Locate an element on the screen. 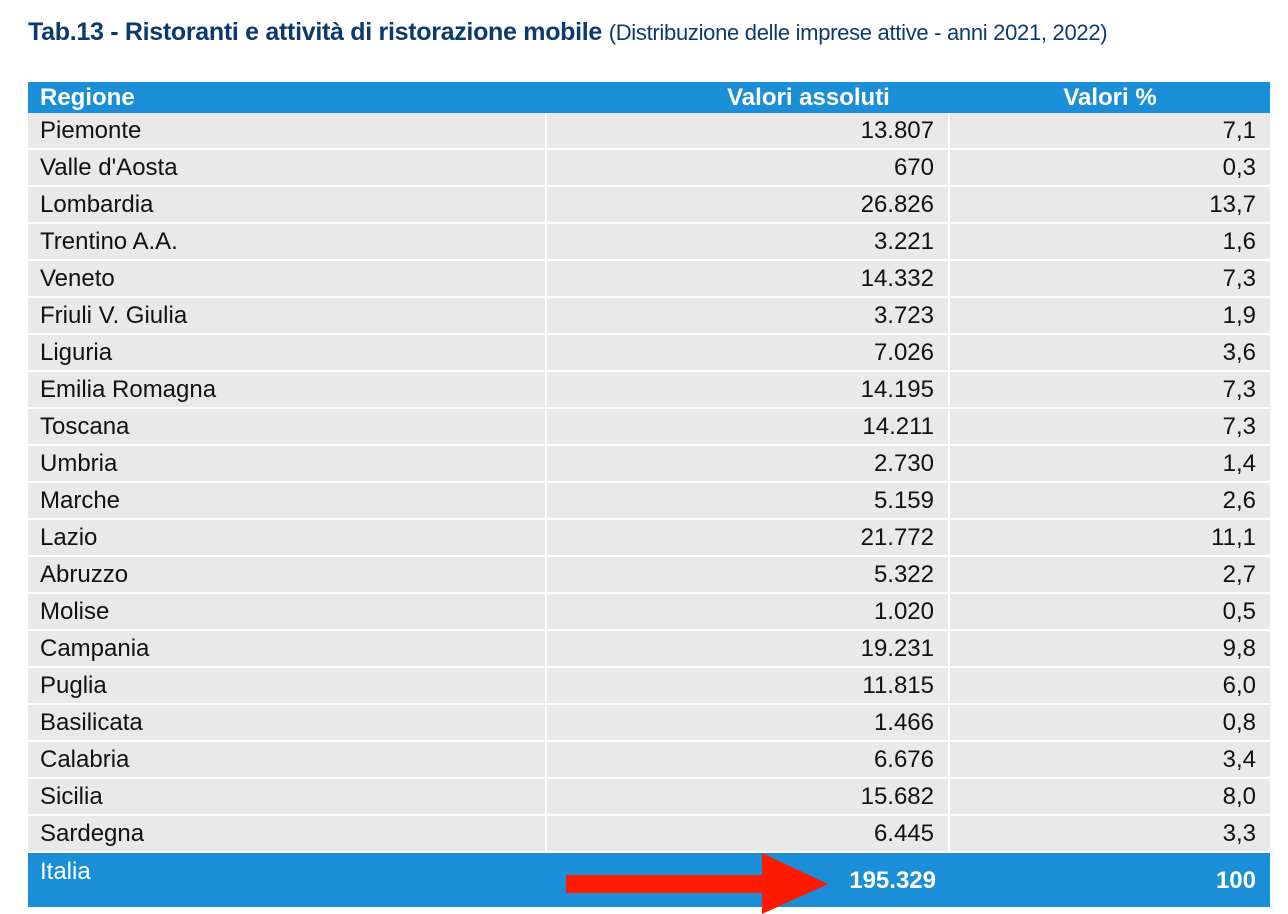 The width and height of the screenshot is (1288, 914). table-row: Campania 19.231 9,8 is located at coordinates (649, 649).